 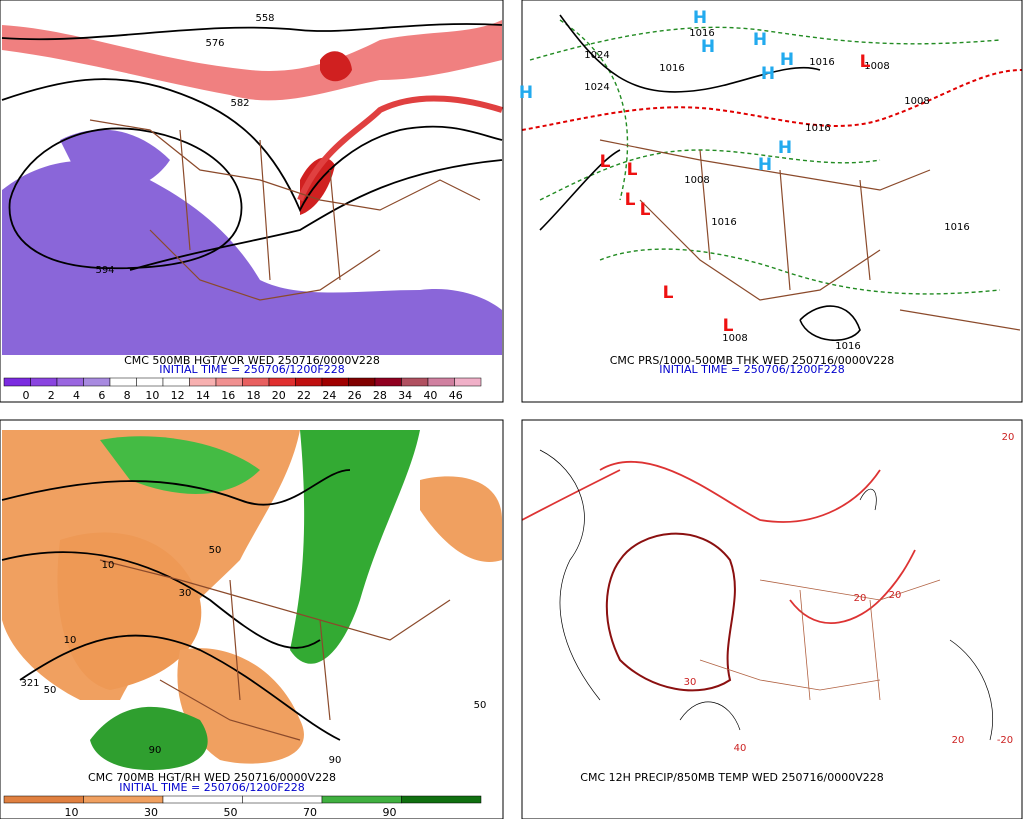 I want to click on colorbar-label: 16, so click(x=228, y=395).